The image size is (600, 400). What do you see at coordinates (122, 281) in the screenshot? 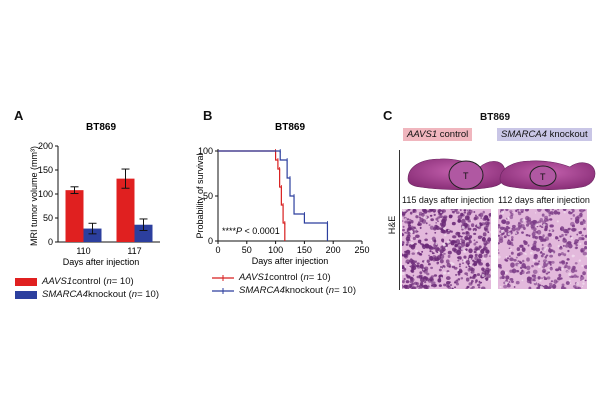
I see `legend-a-control-n-rest: = 10)` at bounding box center [122, 281].